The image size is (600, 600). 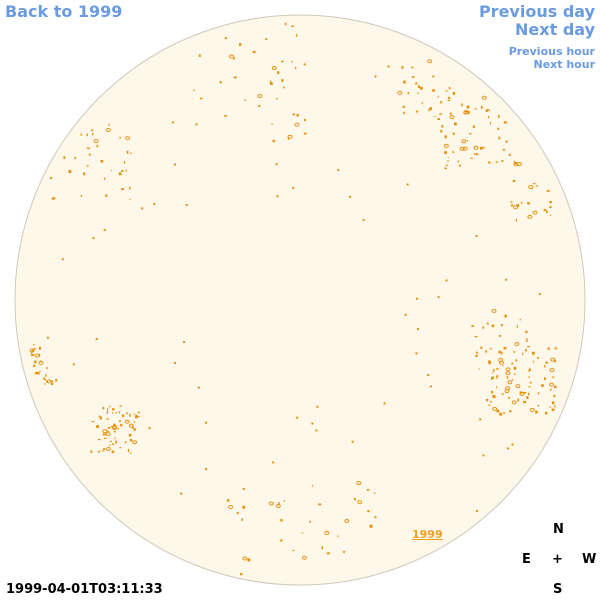 What do you see at coordinates (427, 534) in the screenshot?
I see `disk-label-link: 1999` at bounding box center [427, 534].